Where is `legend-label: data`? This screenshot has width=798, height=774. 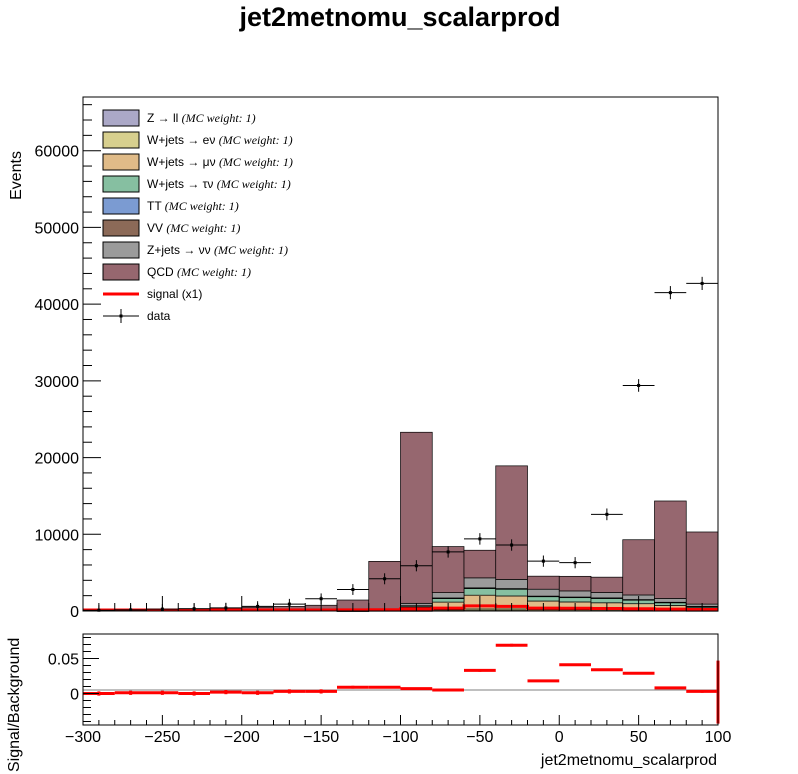 legend-label: data is located at coordinates (159, 316).